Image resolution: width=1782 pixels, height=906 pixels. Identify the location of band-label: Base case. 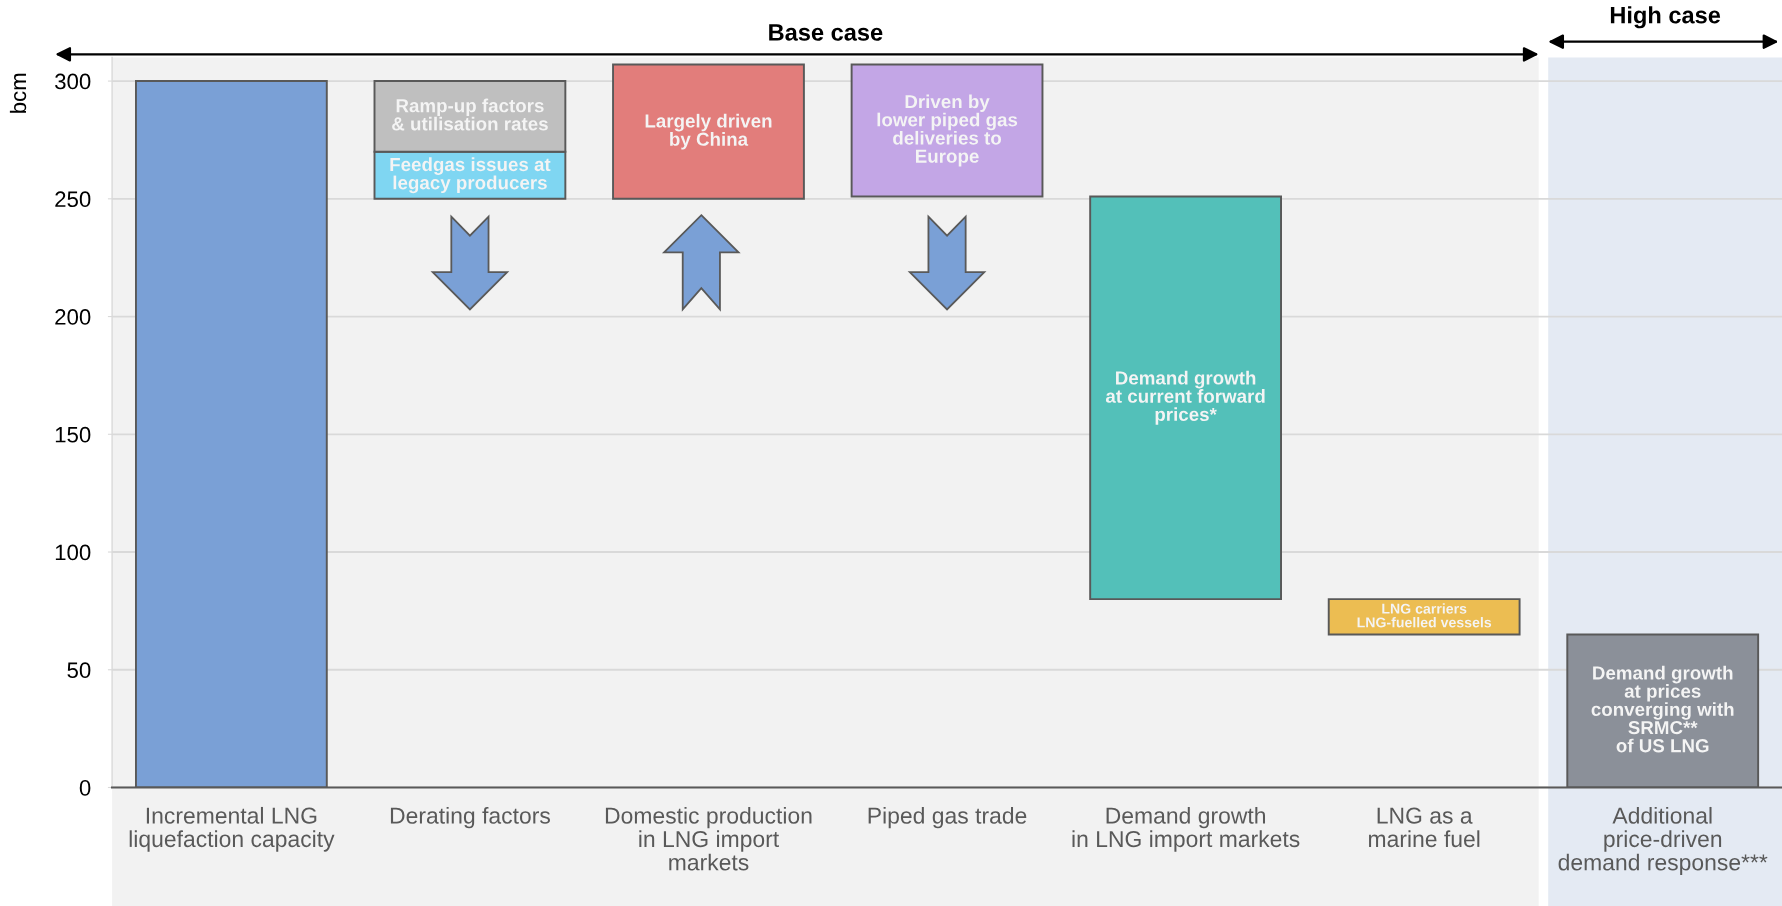
(826, 32).